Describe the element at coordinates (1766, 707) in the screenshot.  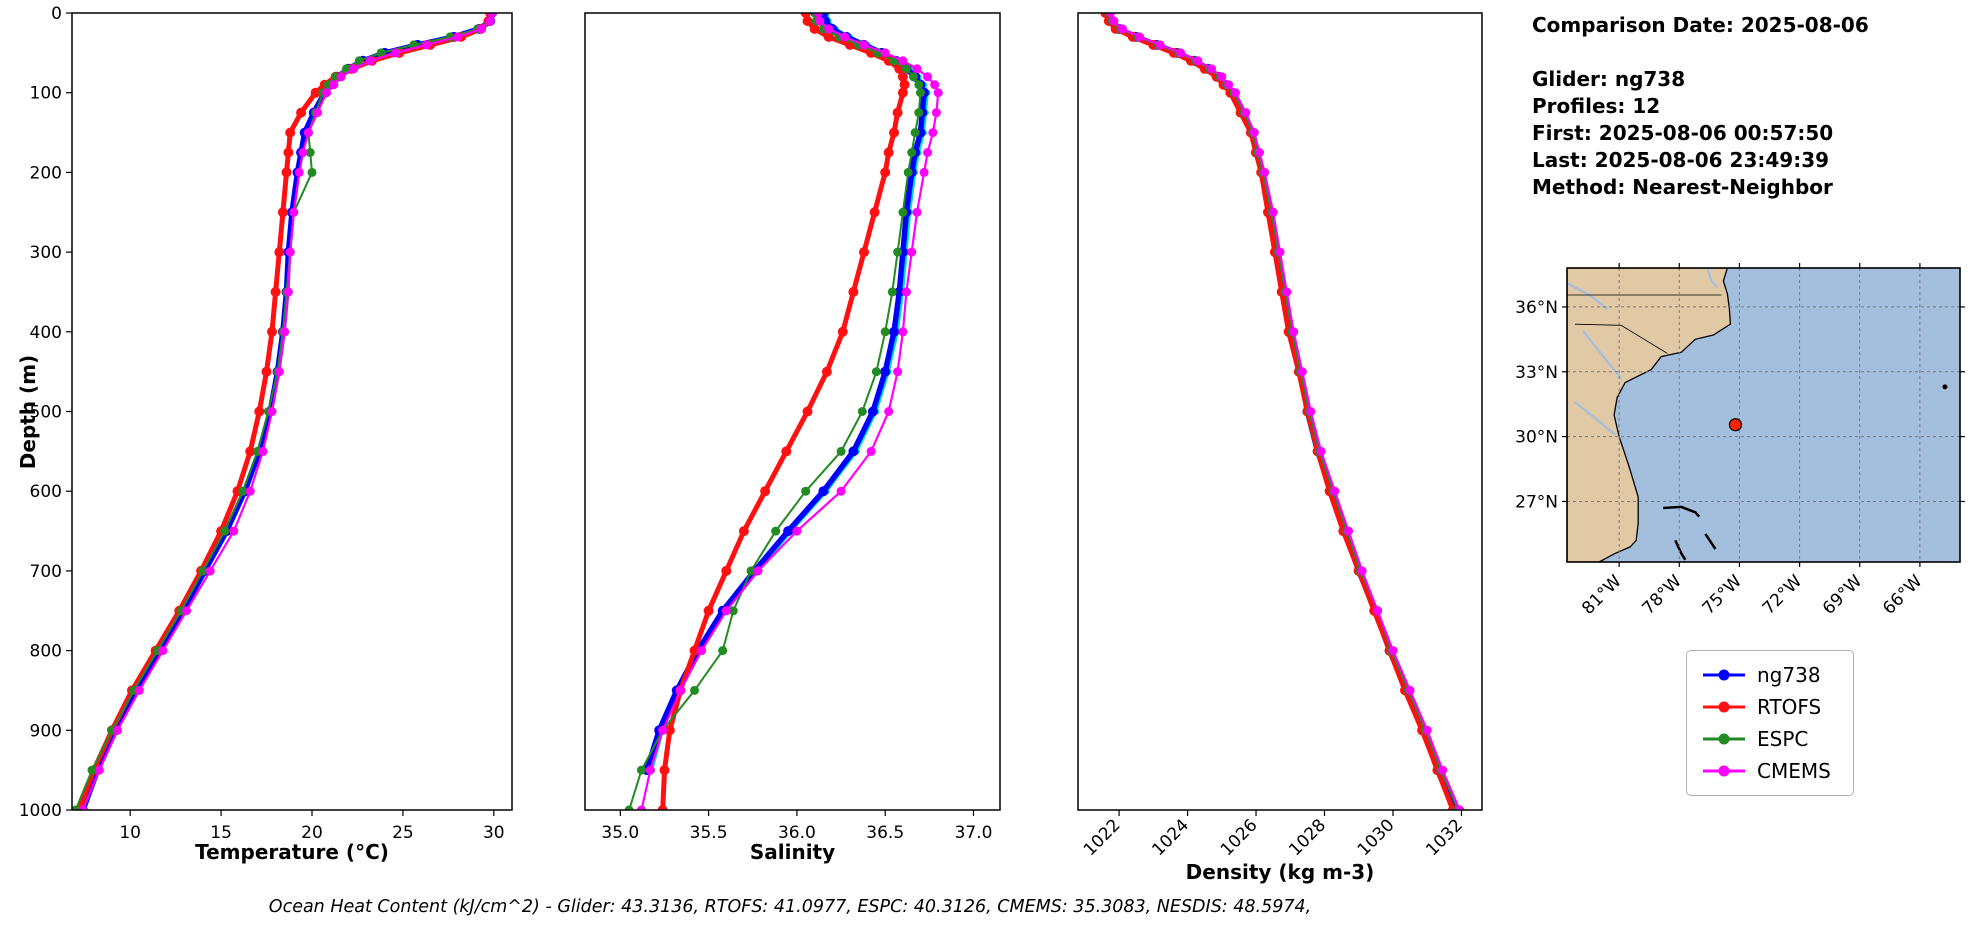
I see `legend-item-rtofs: RTOFS` at that location.